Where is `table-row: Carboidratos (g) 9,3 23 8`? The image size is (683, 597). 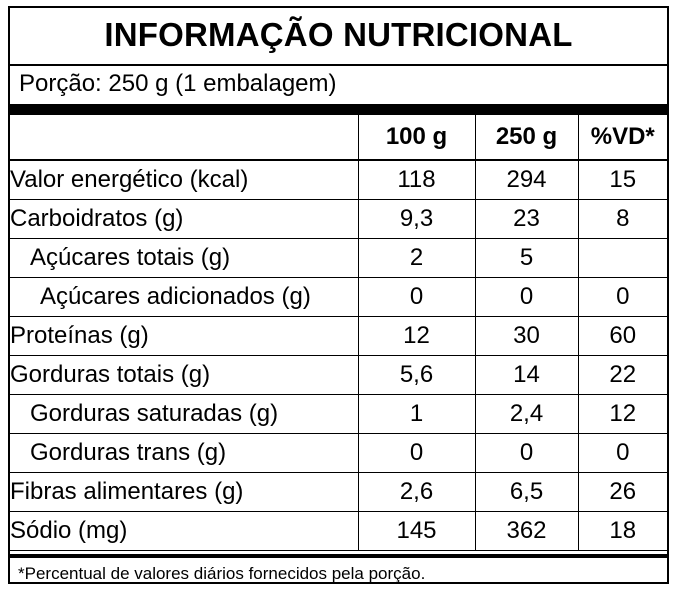 table-row: Carboidratos (g) 9,3 23 8 is located at coordinates (338, 219).